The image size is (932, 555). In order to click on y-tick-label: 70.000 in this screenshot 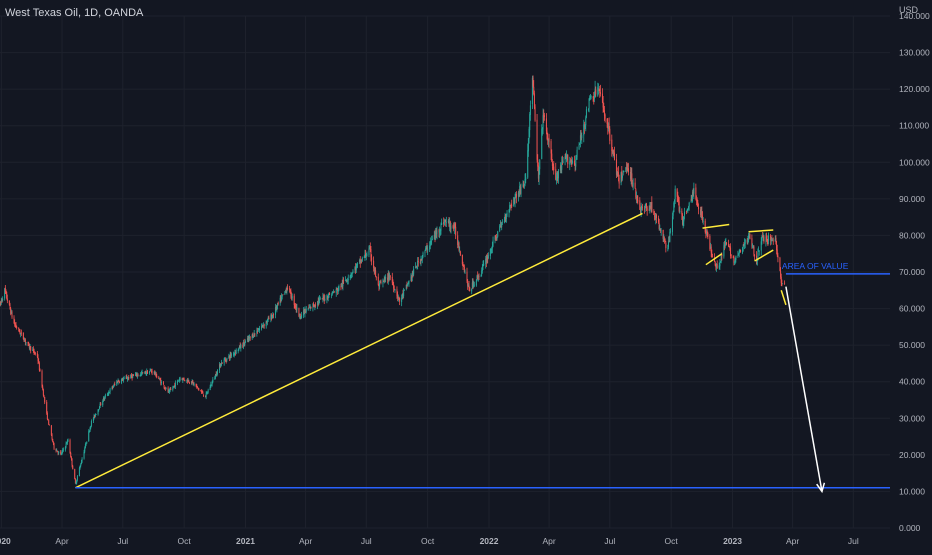, I will do `click(912, 272)`.